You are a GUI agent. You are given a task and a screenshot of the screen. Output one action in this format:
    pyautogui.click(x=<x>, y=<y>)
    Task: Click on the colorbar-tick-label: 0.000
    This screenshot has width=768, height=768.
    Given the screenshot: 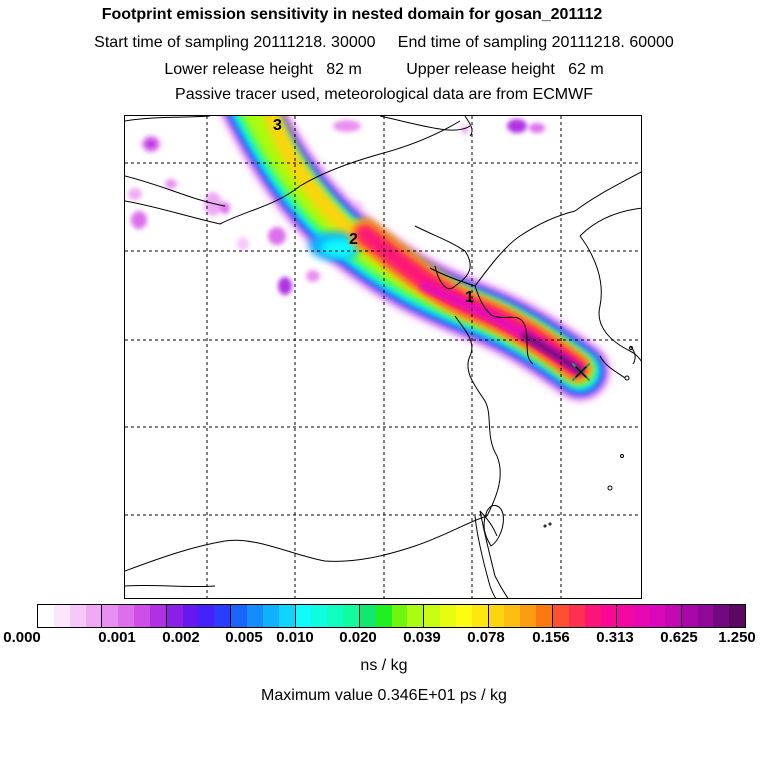 What is the action you would take?
    pyautogui.click(x=22, y=637)
    